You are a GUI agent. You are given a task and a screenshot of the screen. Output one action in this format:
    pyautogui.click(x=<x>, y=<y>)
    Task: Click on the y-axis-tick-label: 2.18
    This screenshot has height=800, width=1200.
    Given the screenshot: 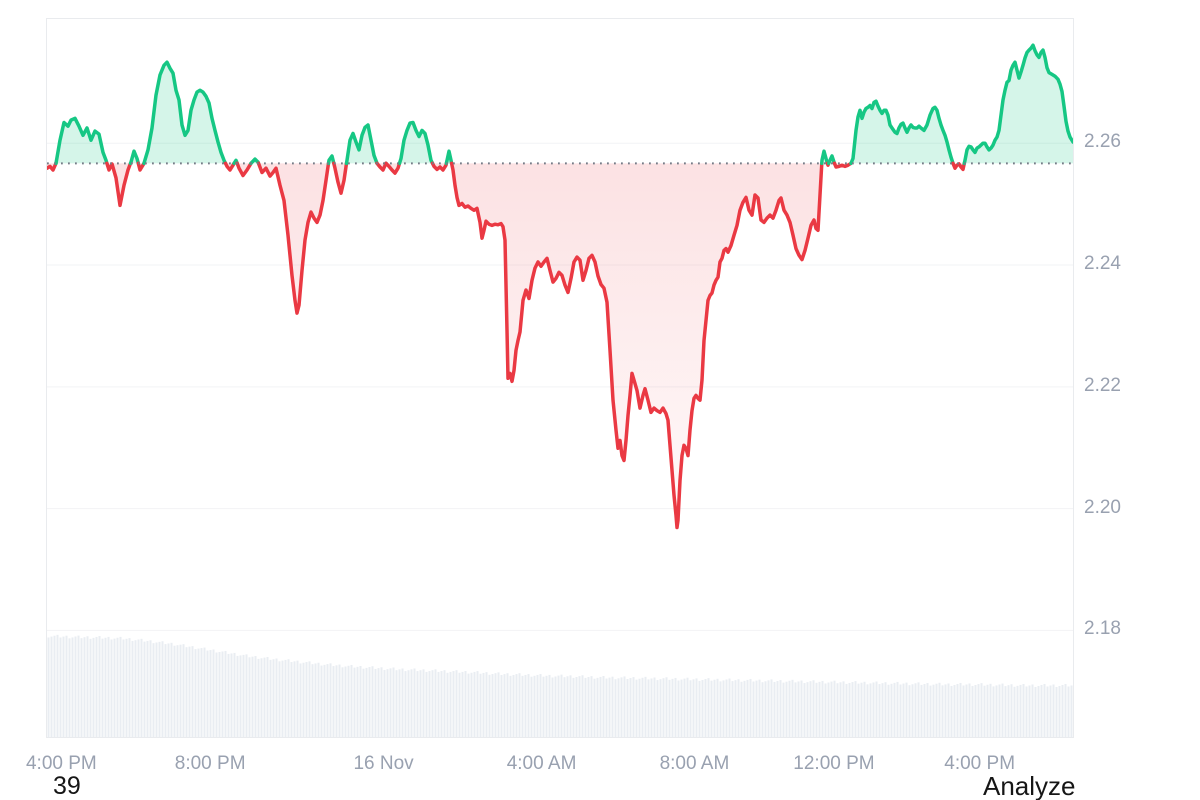 What is the action you would take?
    pyautogui.click(x=1102, y=629)
    